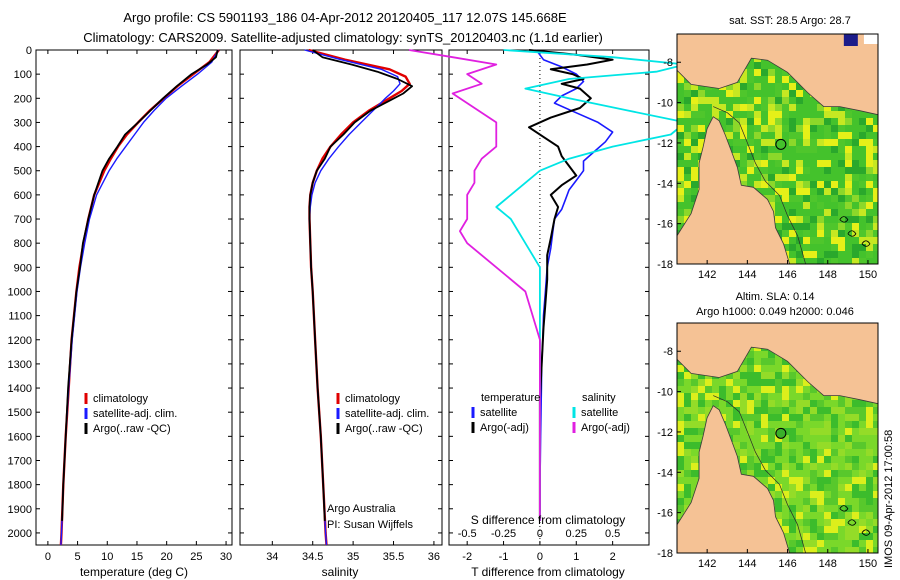  What do you see at coordinates (20, 510) in the screenshot?
I see `depth-tick-label: 1900` at bounding box center [20, 510].